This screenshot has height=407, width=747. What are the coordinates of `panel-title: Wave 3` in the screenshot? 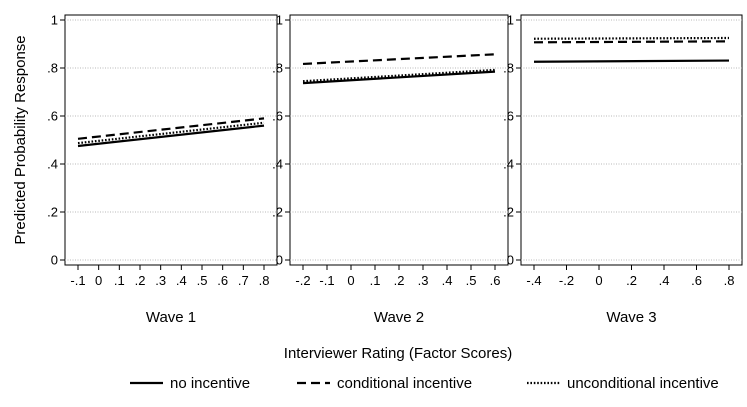 It's located at (631, 317).